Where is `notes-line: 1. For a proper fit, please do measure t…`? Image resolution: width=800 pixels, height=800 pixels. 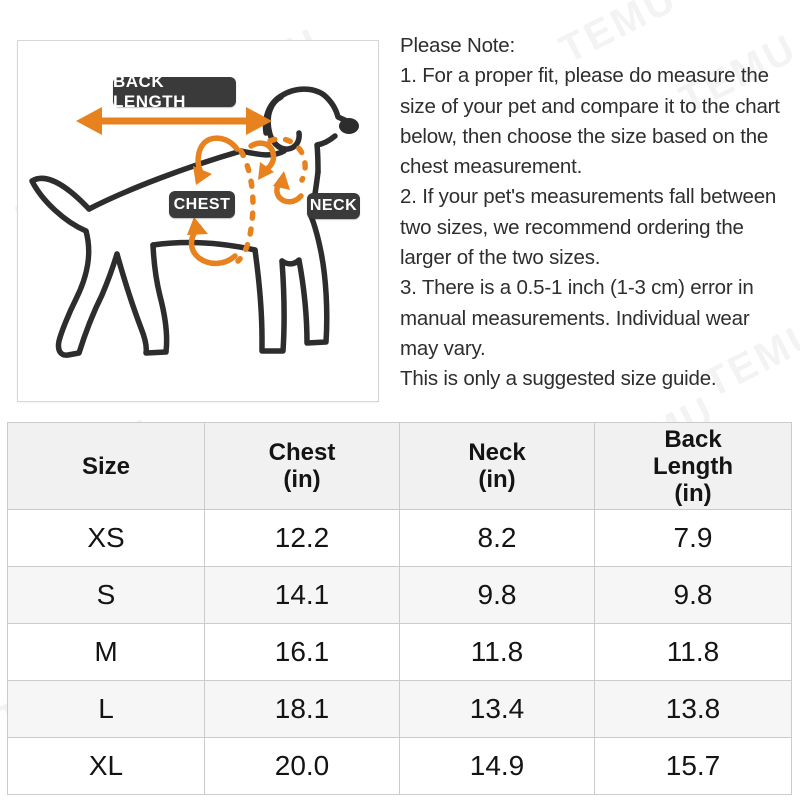 notes-line: 1. For a proper fit, please do measure t… is located at coordinates (584, 76).